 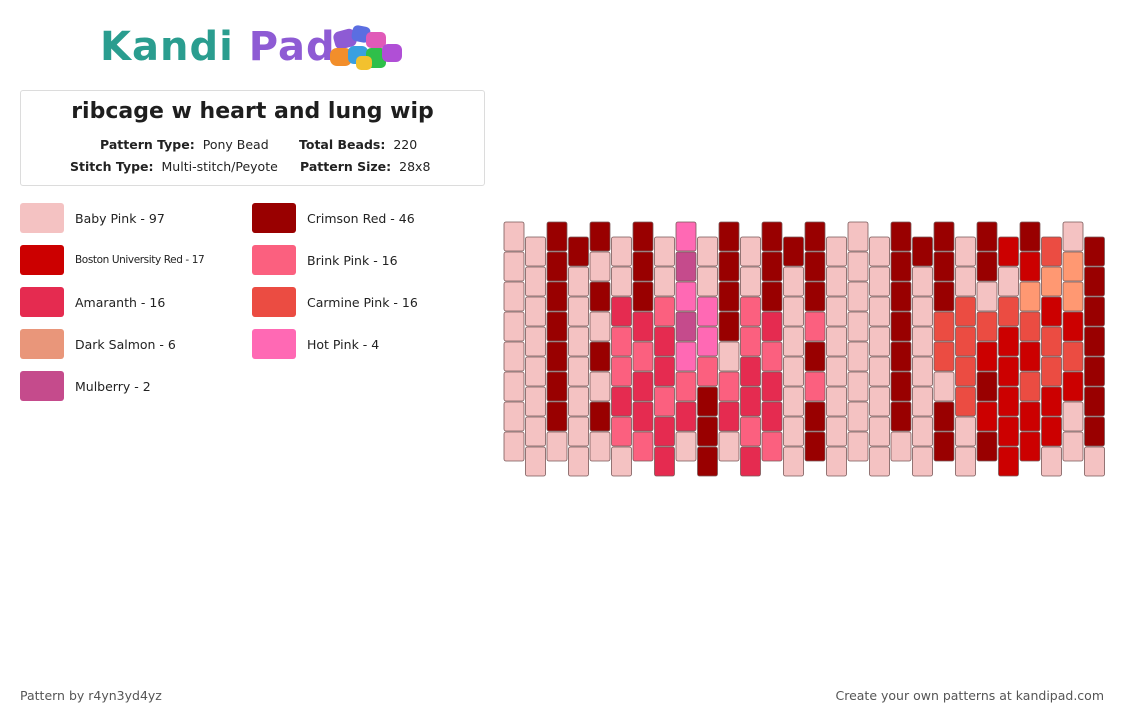 I want to click on legend-item: Carmine Pink - 16, so click(x=367, y=303).